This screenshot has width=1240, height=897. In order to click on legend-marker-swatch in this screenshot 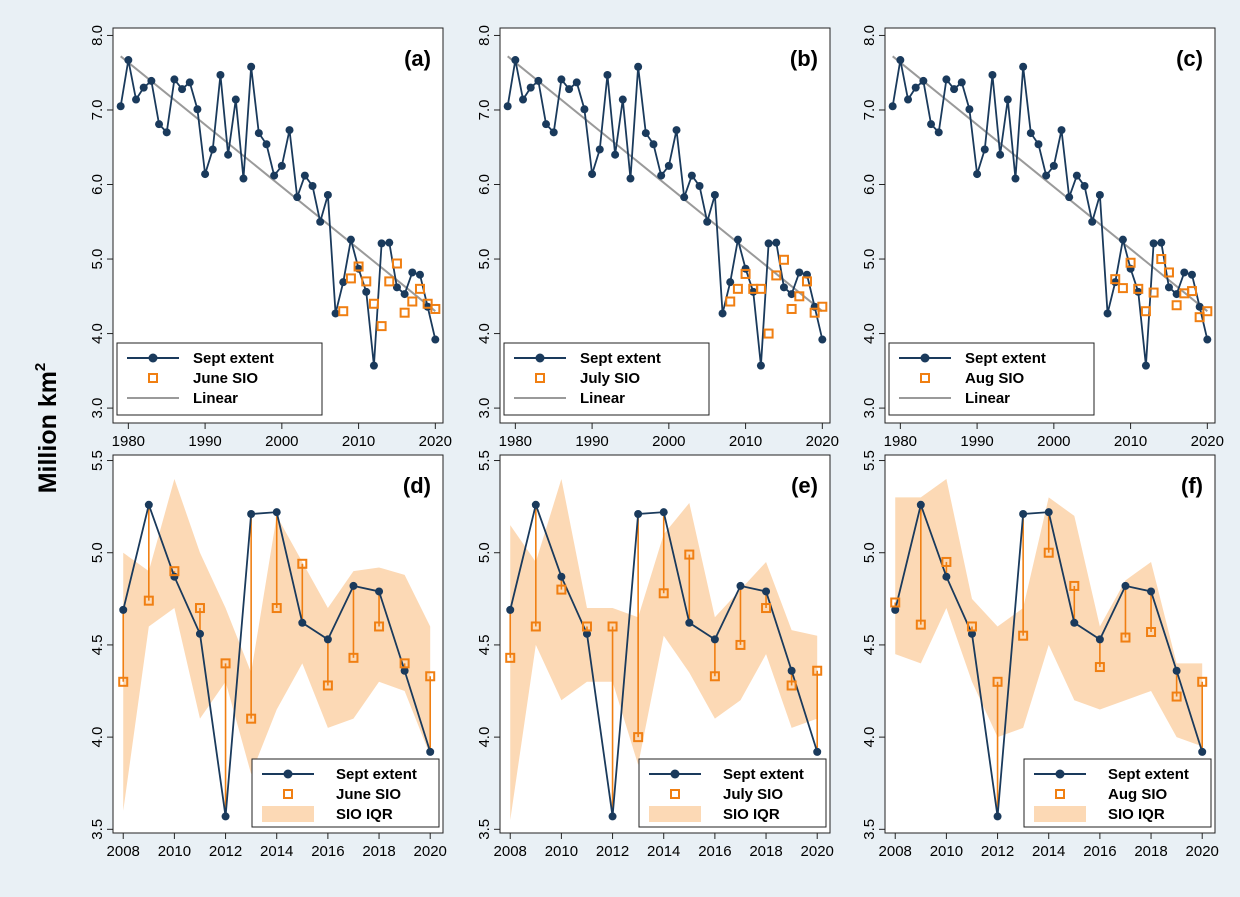, I will do `click(925, 358)`.